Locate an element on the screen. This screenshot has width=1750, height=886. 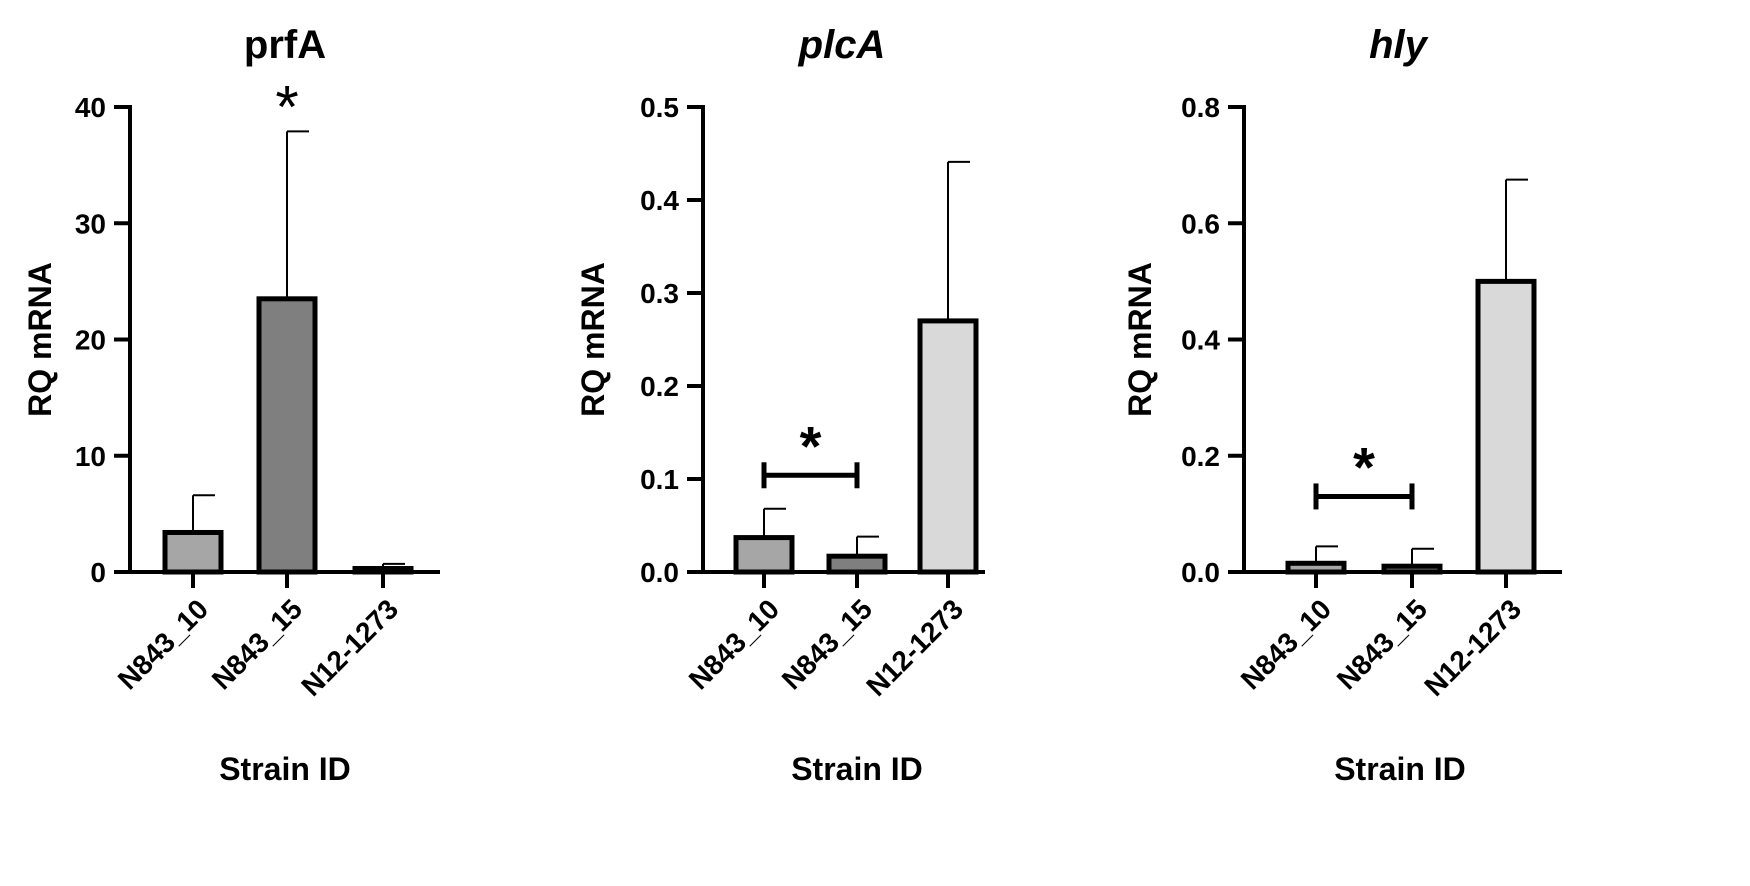
chart-title: prfA is located at coordinates (285, 45).